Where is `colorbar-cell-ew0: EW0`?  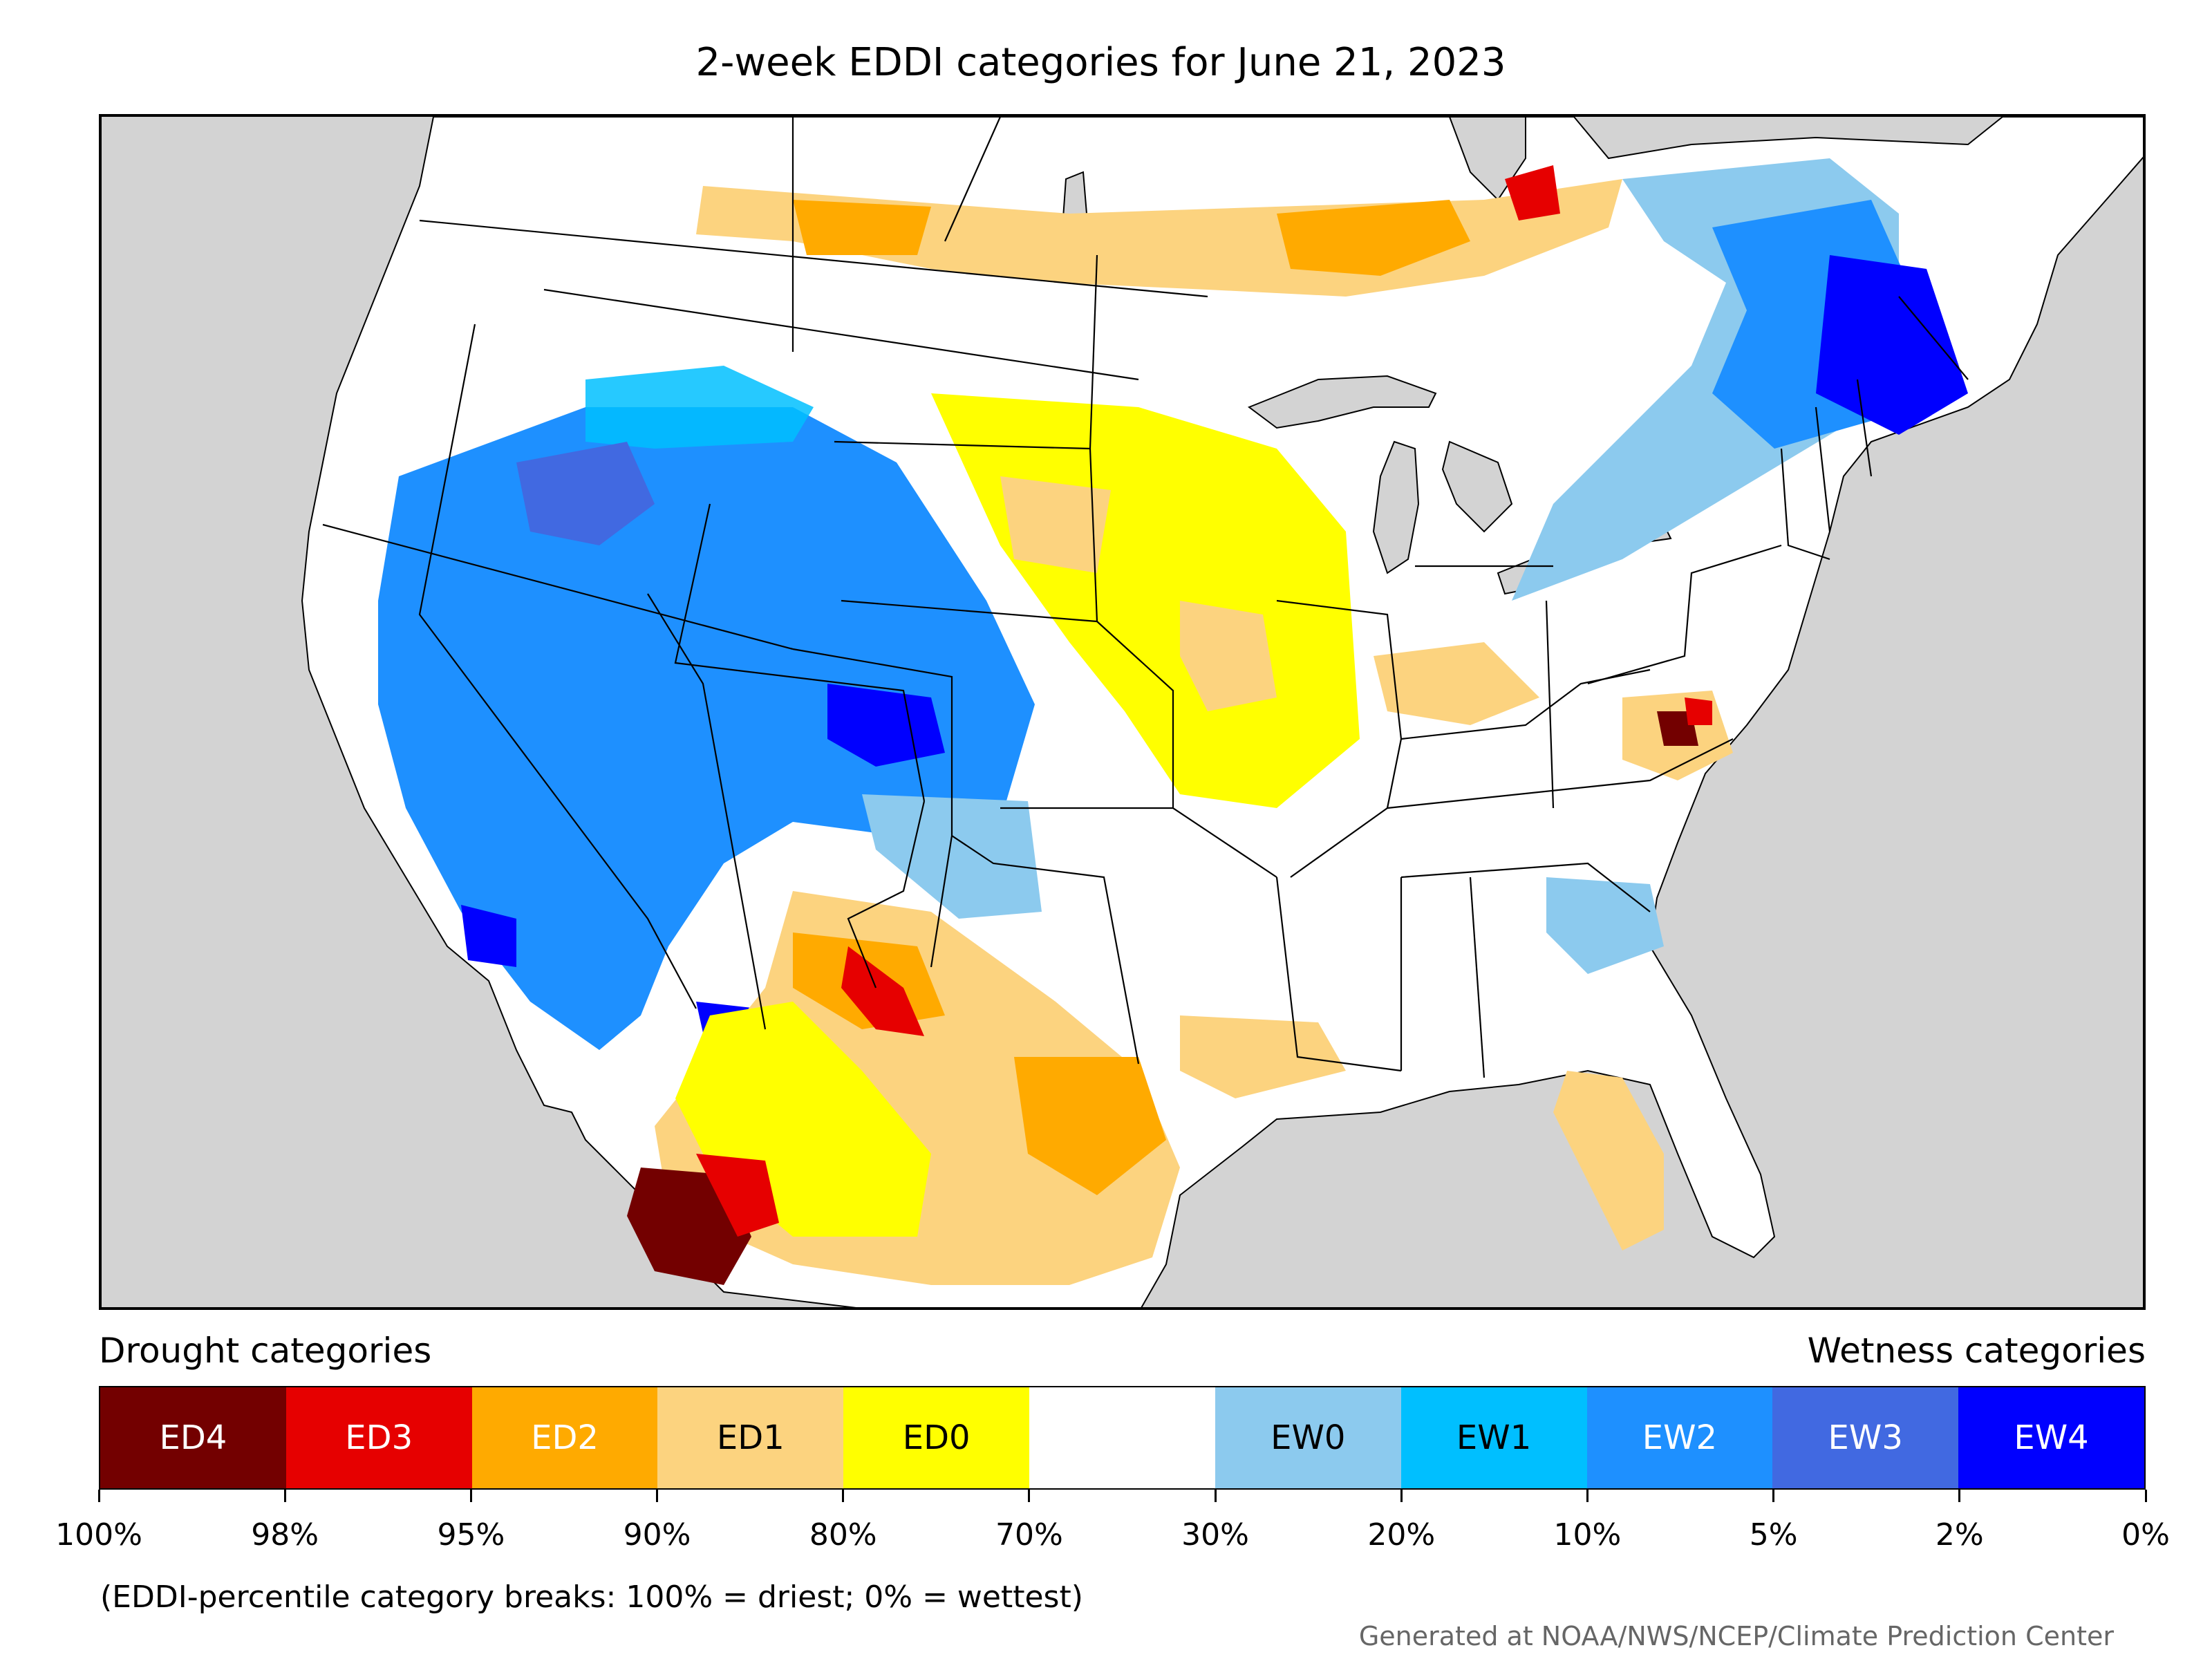 colorbar-cell-ew0: EW0 is located at coordinates (1308, 1437).